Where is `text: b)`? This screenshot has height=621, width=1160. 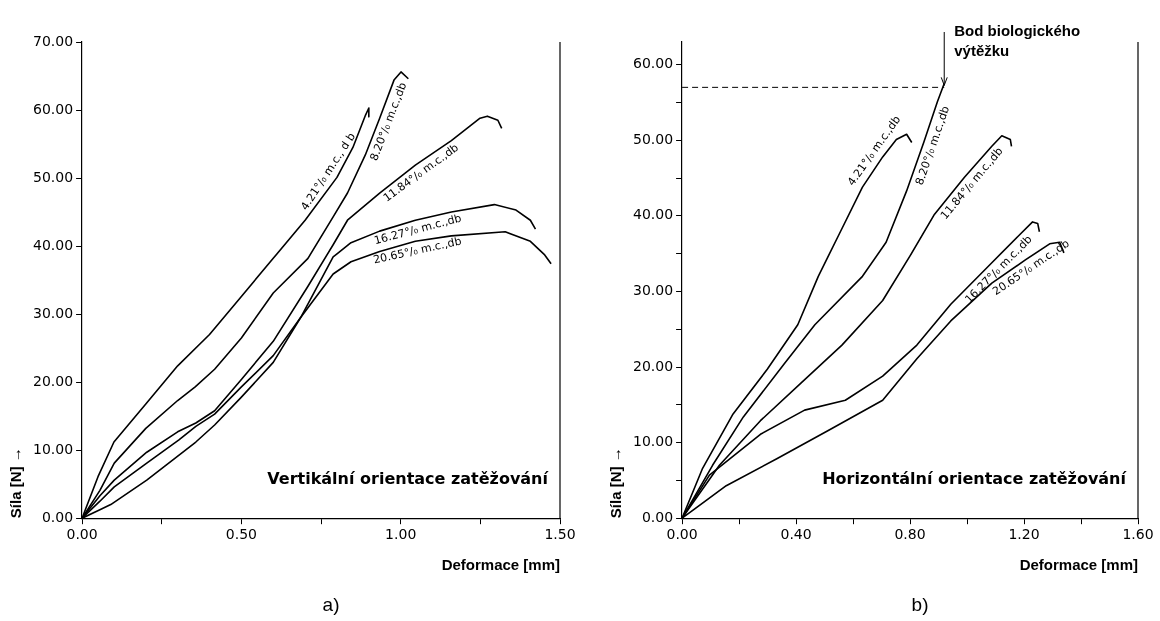 text: b) is located at coordinates (920, 604).